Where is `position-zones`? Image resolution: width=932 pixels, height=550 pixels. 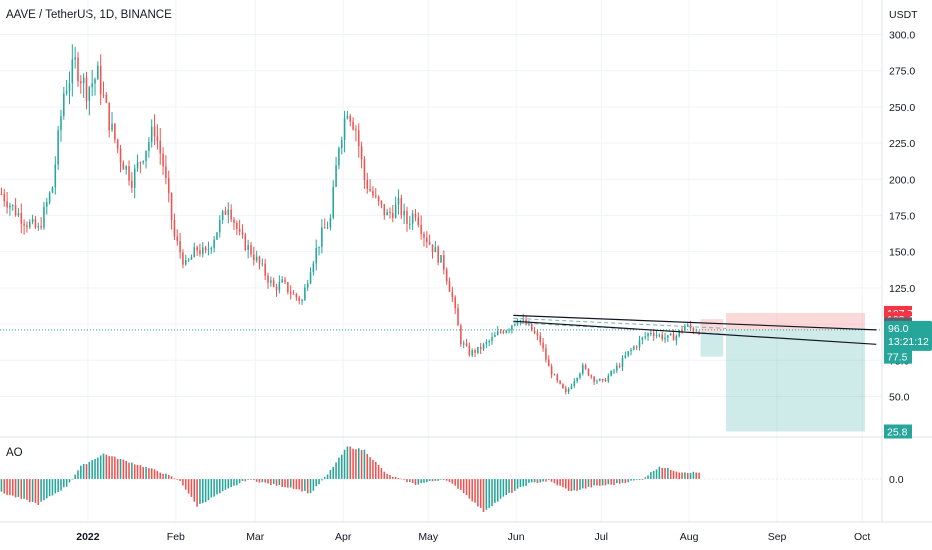 position-zones is located at coordinates (782, 372).